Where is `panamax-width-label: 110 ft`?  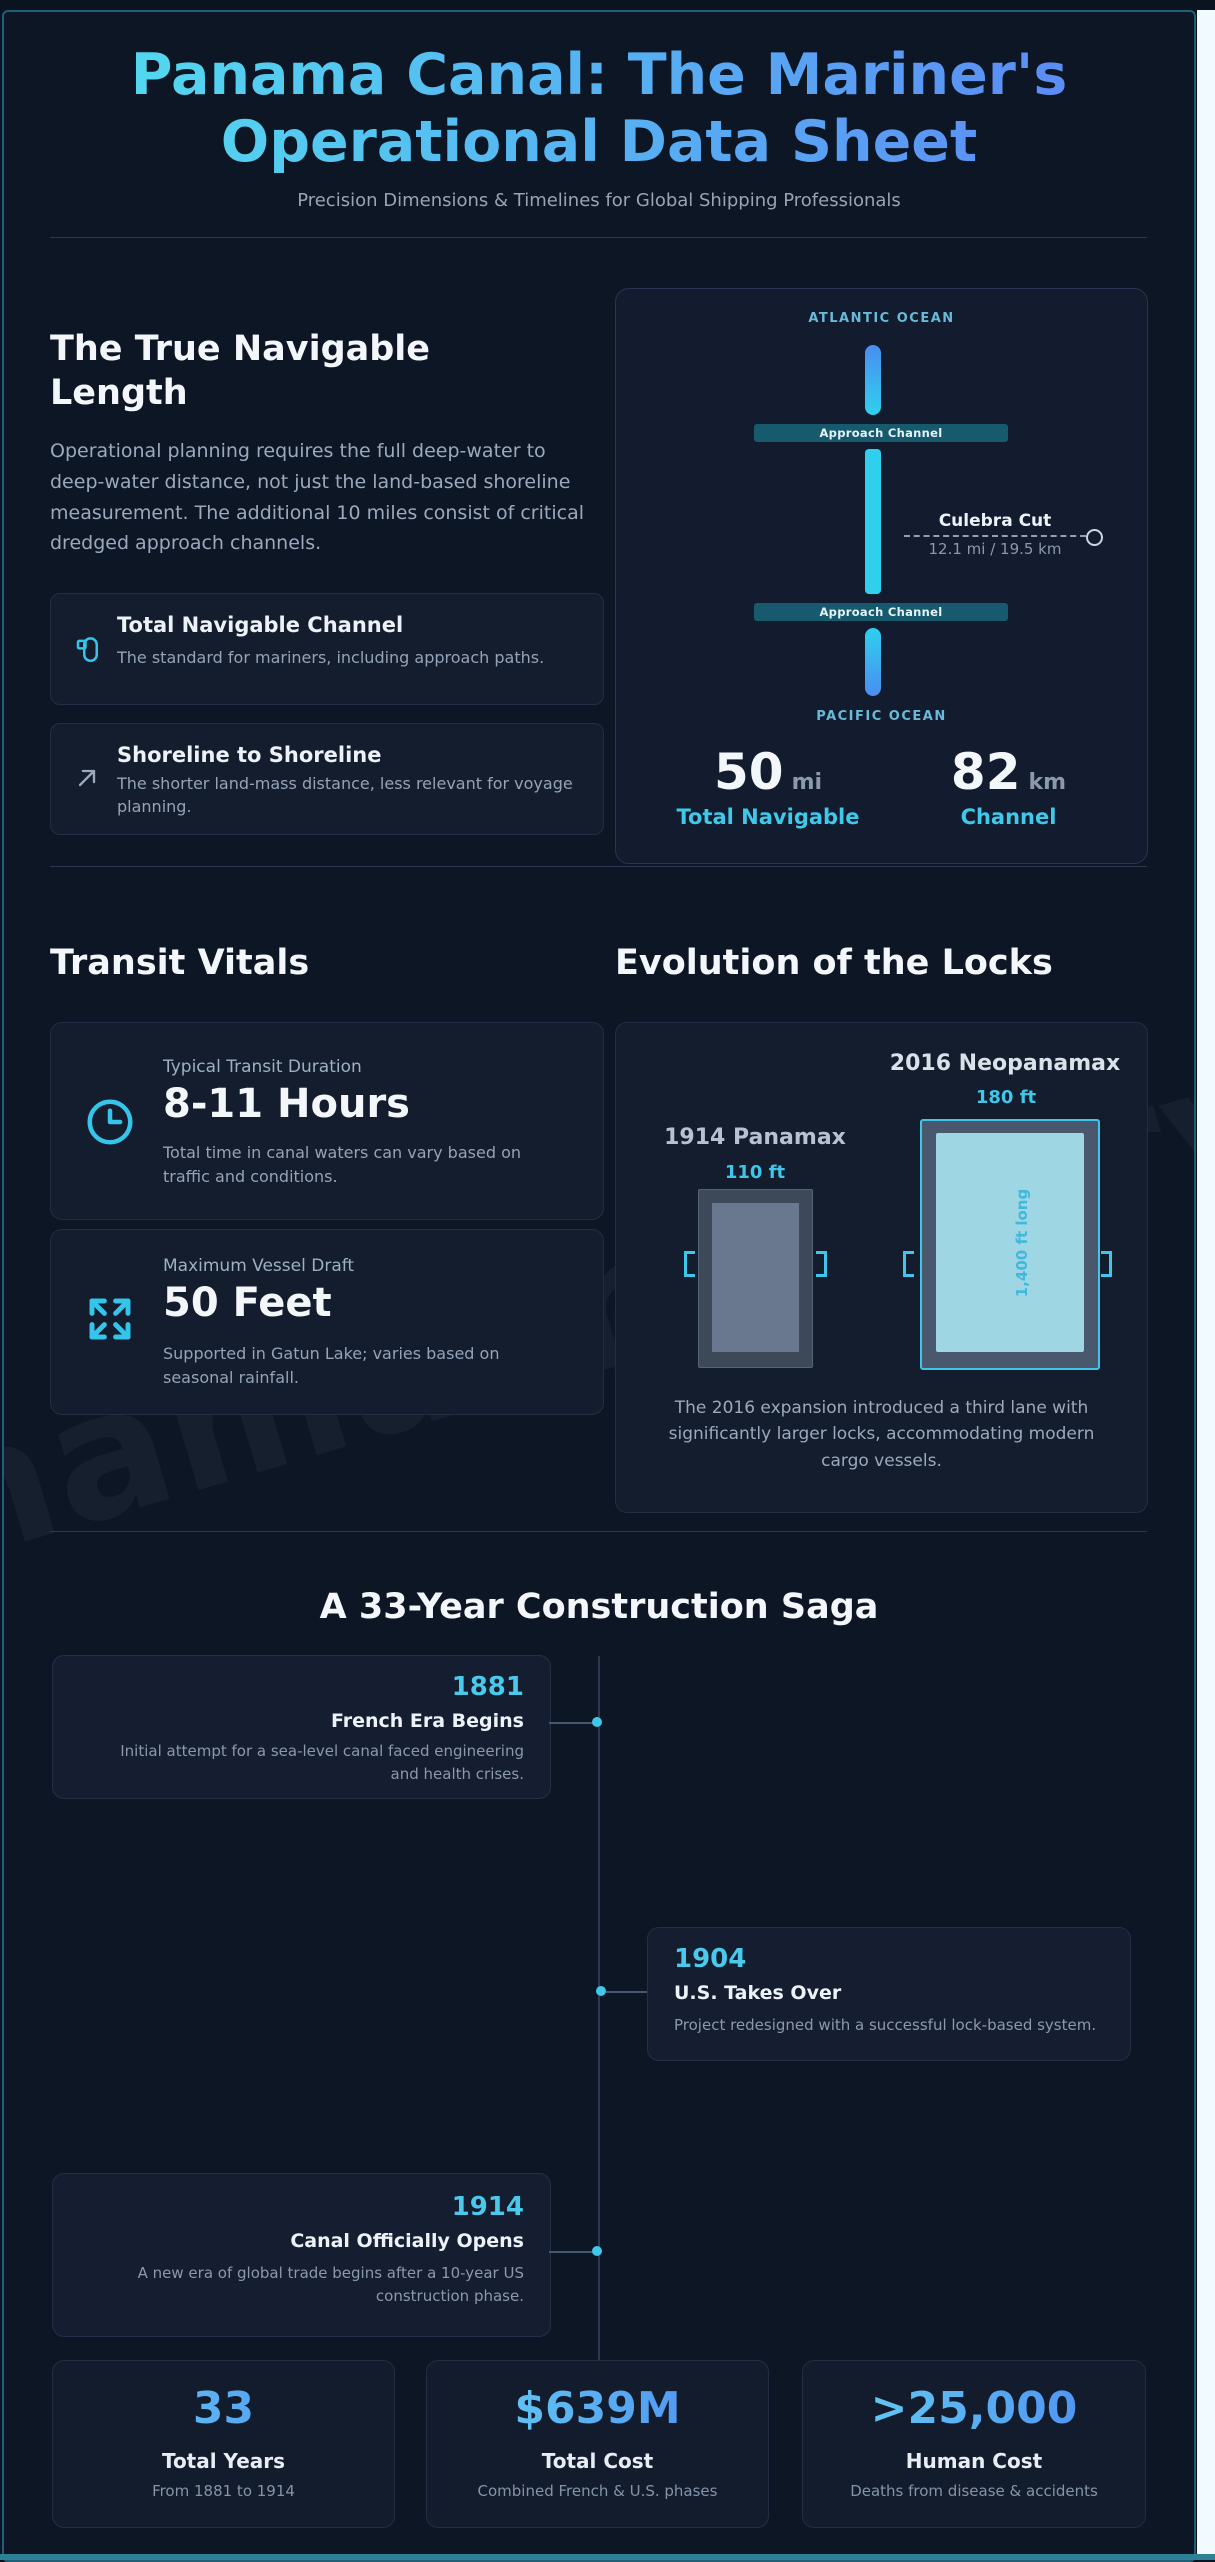 panamax-width-label: 110 ft is located at coordinates (755, 1172).